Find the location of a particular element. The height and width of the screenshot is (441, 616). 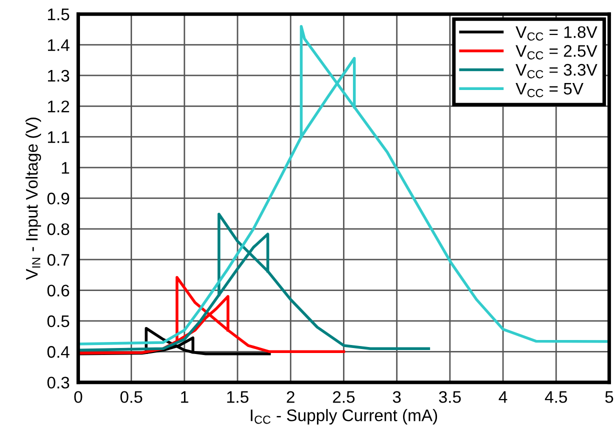

y-tick-label: 1 is located at coordinates (66, 168).